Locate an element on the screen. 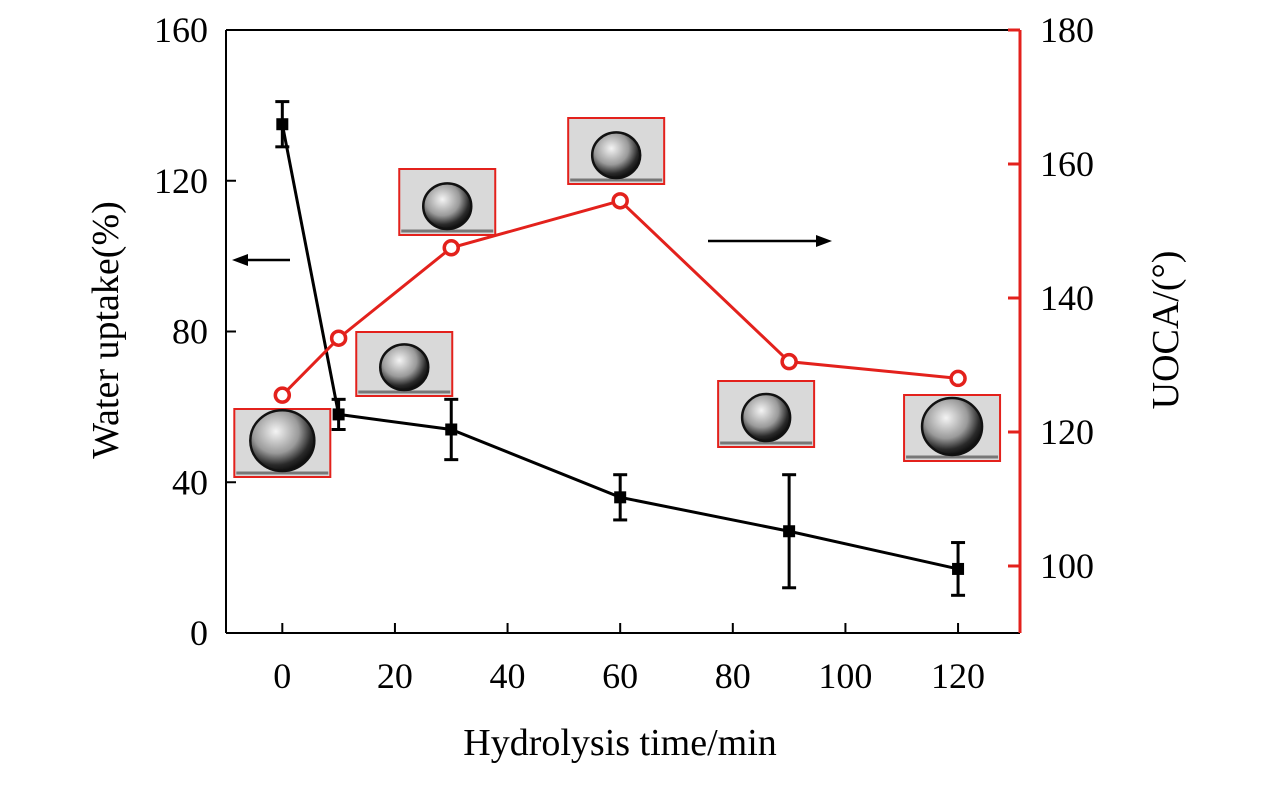 This screenshot has height=787, width=1276. left-axis-title: Water uptake(%) is located at coordinates (106, 330).